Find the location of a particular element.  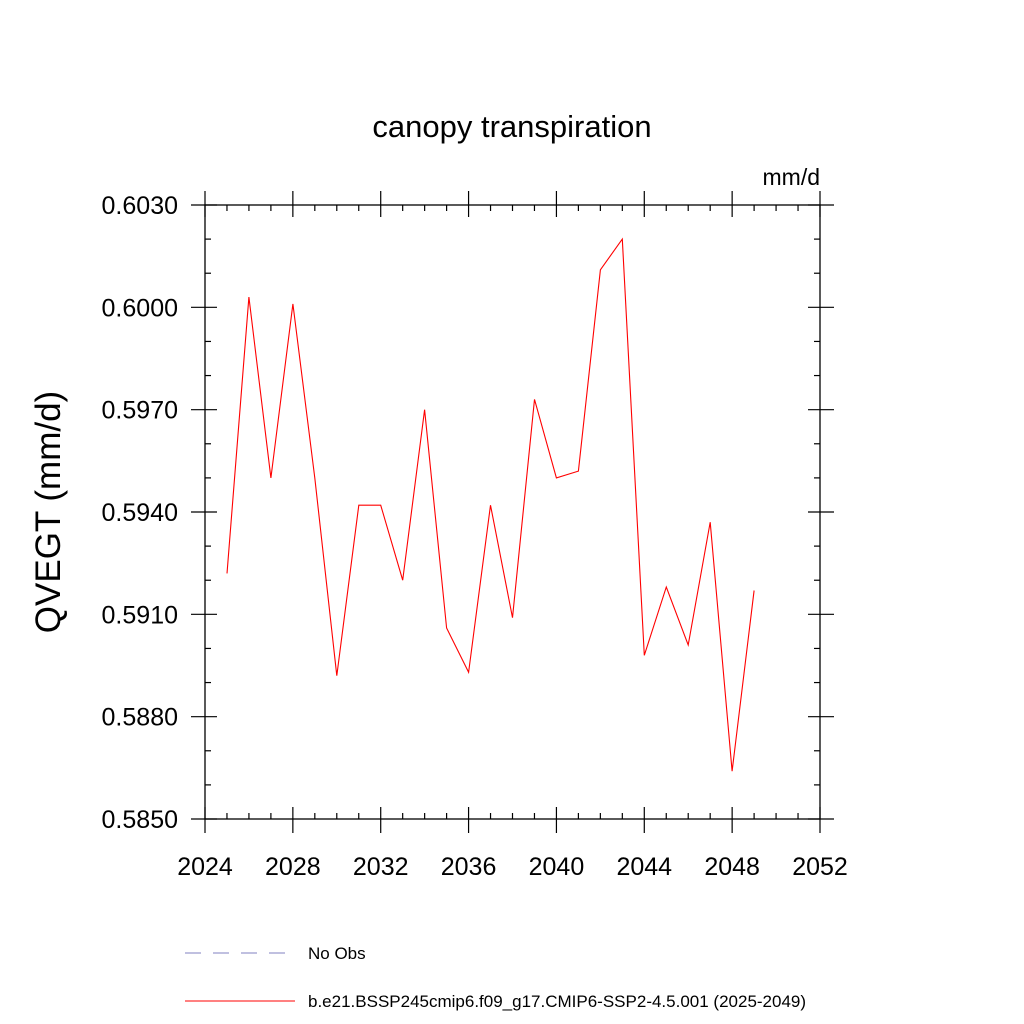

x-tick-label: 2036 is located at coordinates (469, 867).